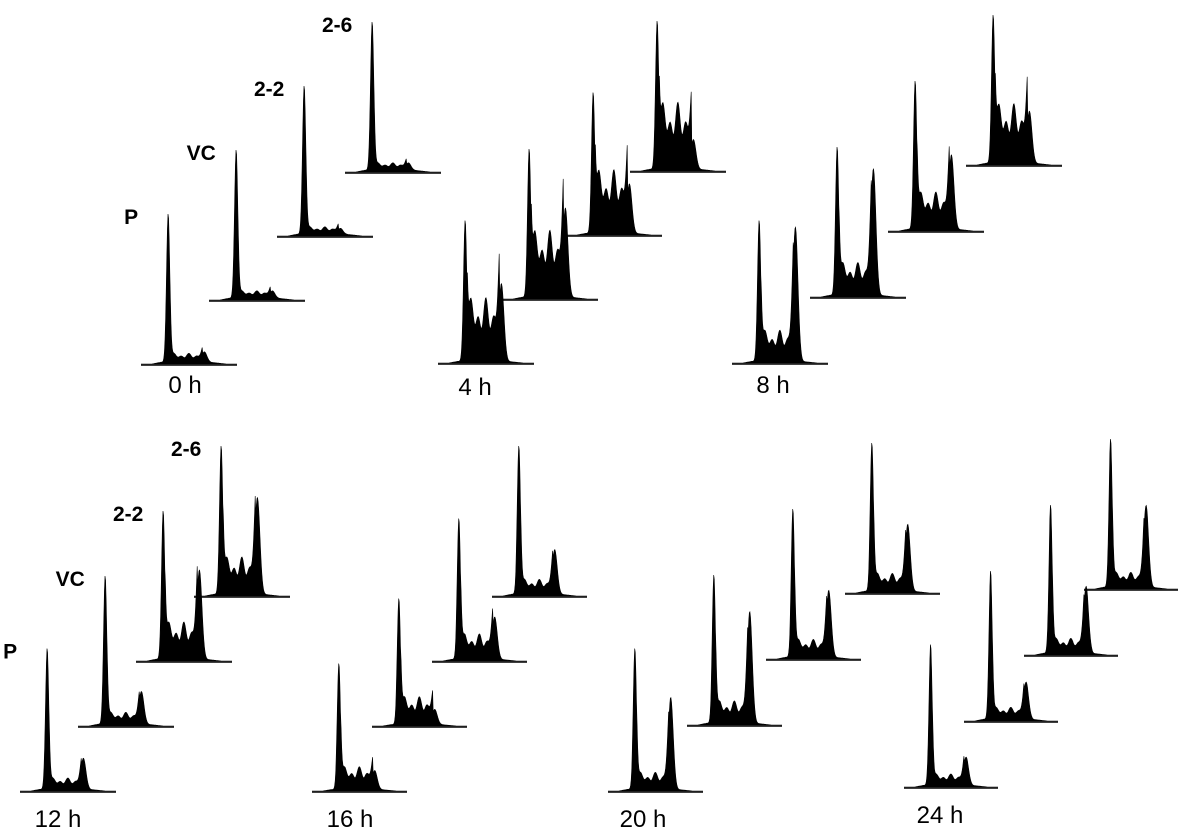 This screenshot has width=1180, height=831. What do you see at coordinates (350, 818) in the screenshot?
I see `timepoint-label: 16 h` at bounding box center [350, 818].